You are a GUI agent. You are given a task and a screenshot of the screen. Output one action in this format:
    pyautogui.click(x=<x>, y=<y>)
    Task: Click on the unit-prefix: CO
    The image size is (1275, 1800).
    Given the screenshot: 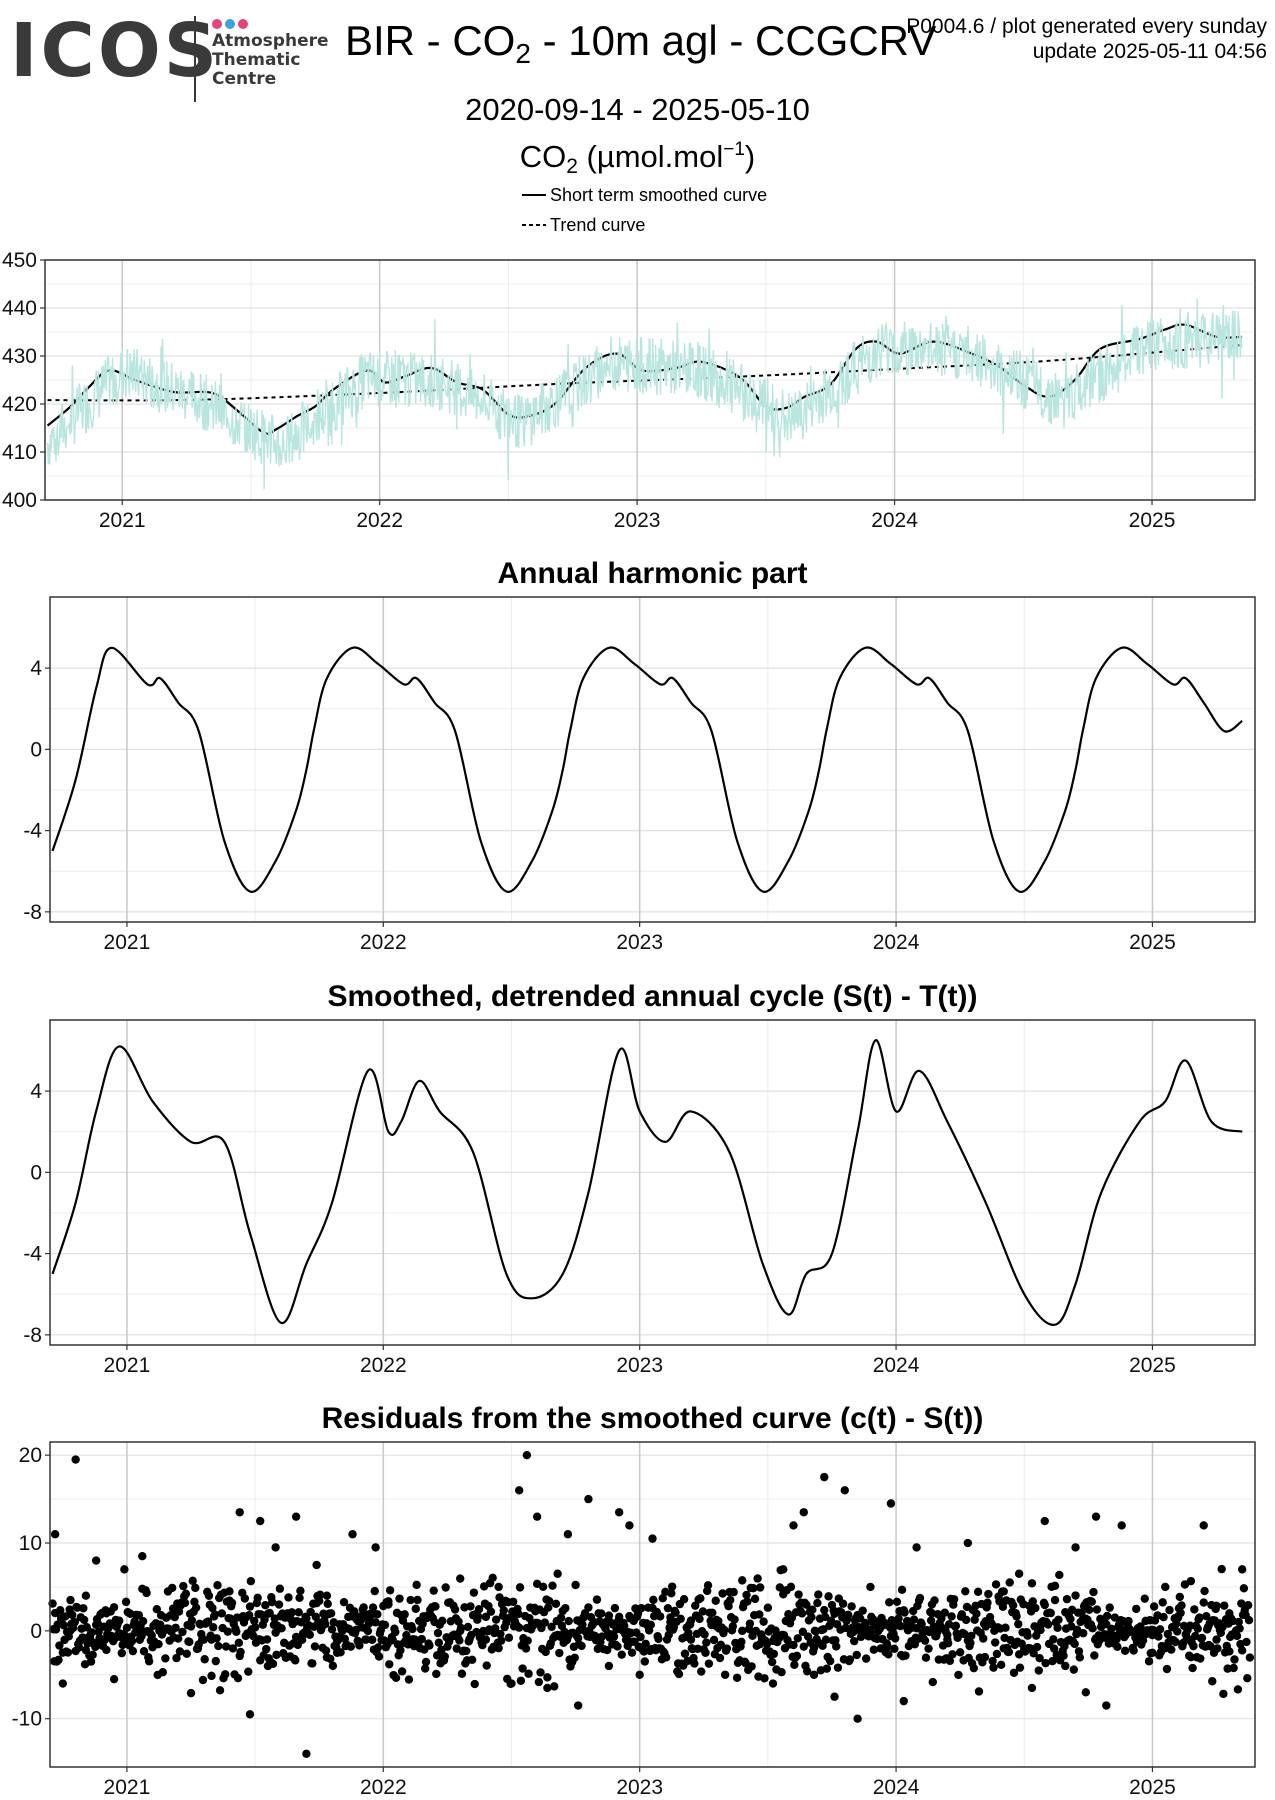 What is the action you would take?
    pyautogui.click(x=543, y=156)
    